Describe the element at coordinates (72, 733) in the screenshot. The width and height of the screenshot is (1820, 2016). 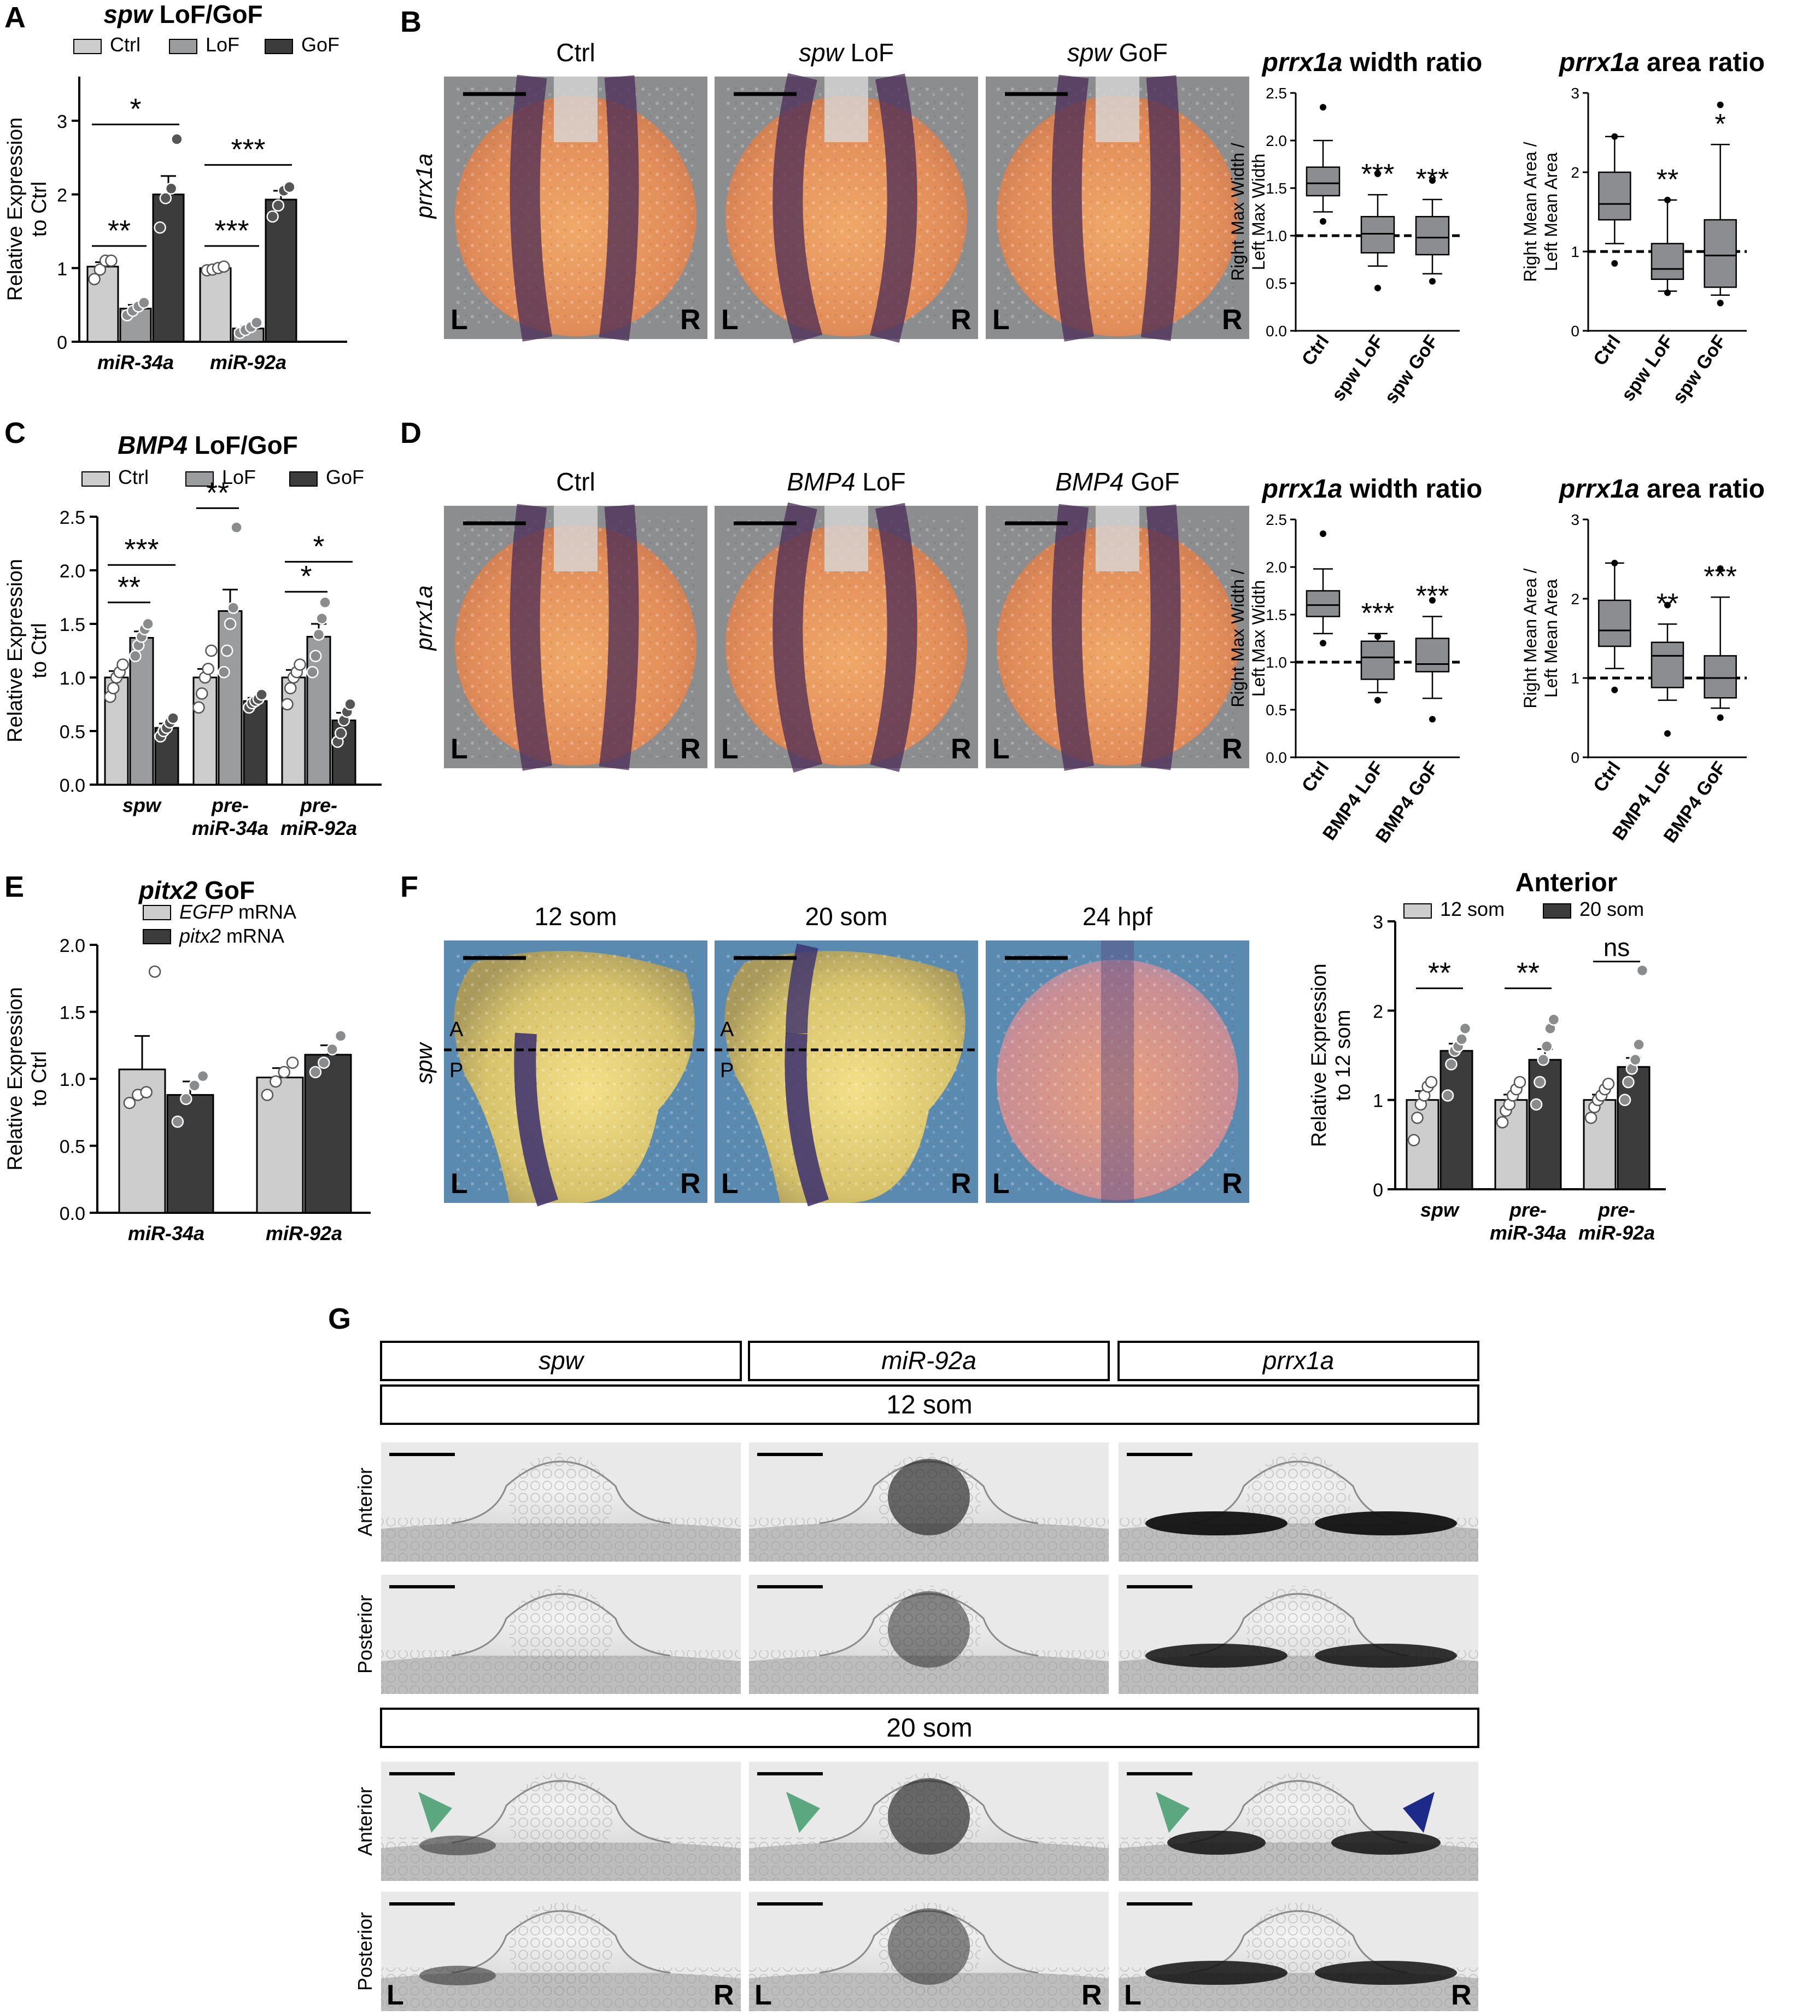
I see `y-tick-label: 0.5` at that location.